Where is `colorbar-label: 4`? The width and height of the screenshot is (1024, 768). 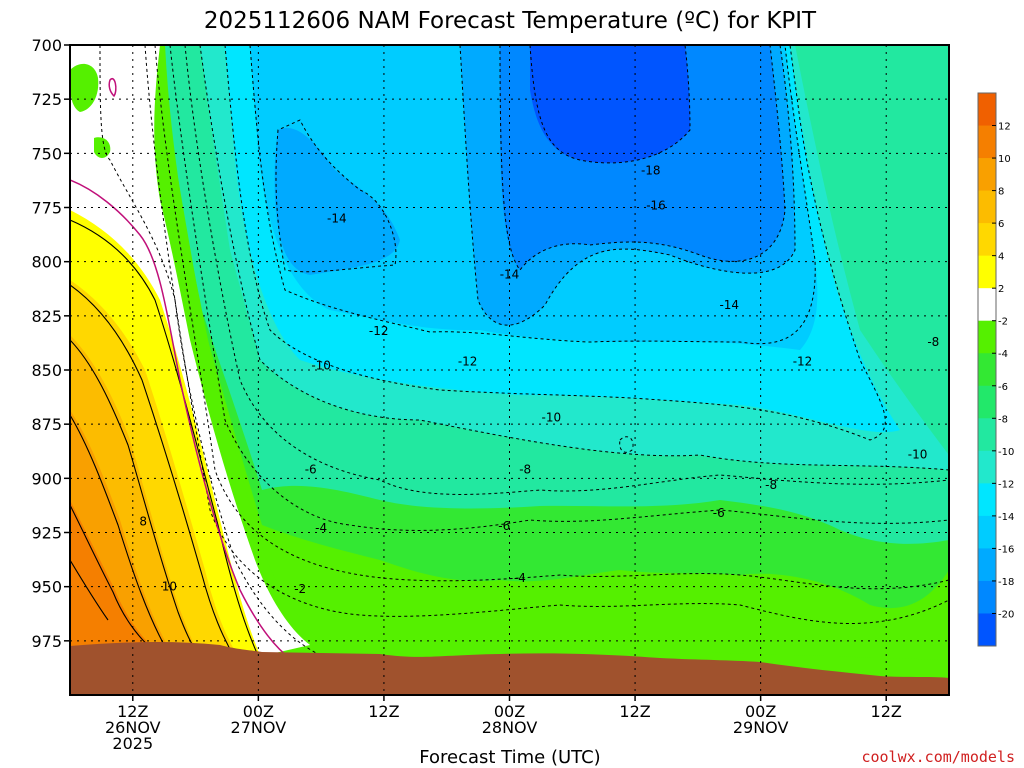
colorbar-label: 4 is located at coordinates (1001, 257).